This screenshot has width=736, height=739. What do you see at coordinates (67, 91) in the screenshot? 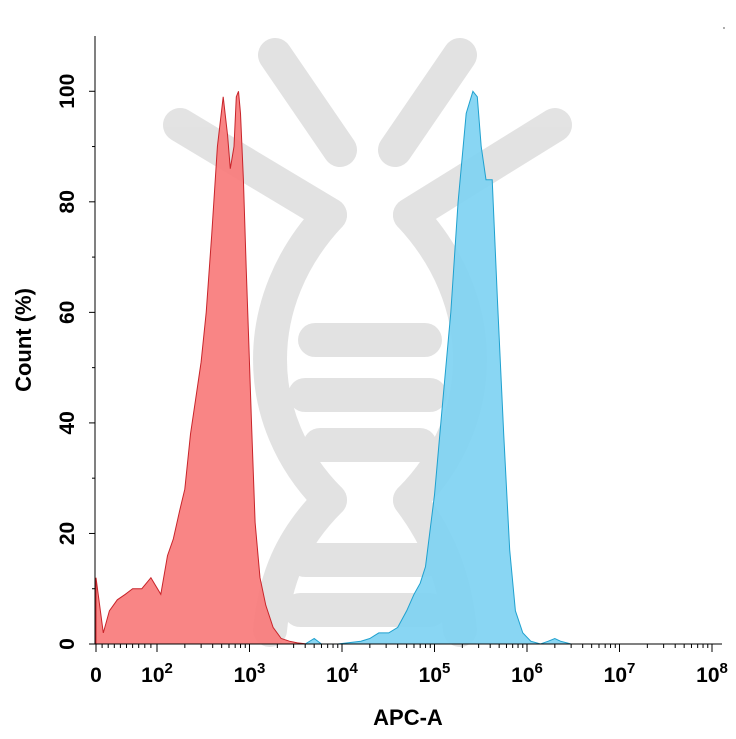
I see `y-tick-label: 100` at bounding box center [67, 91].